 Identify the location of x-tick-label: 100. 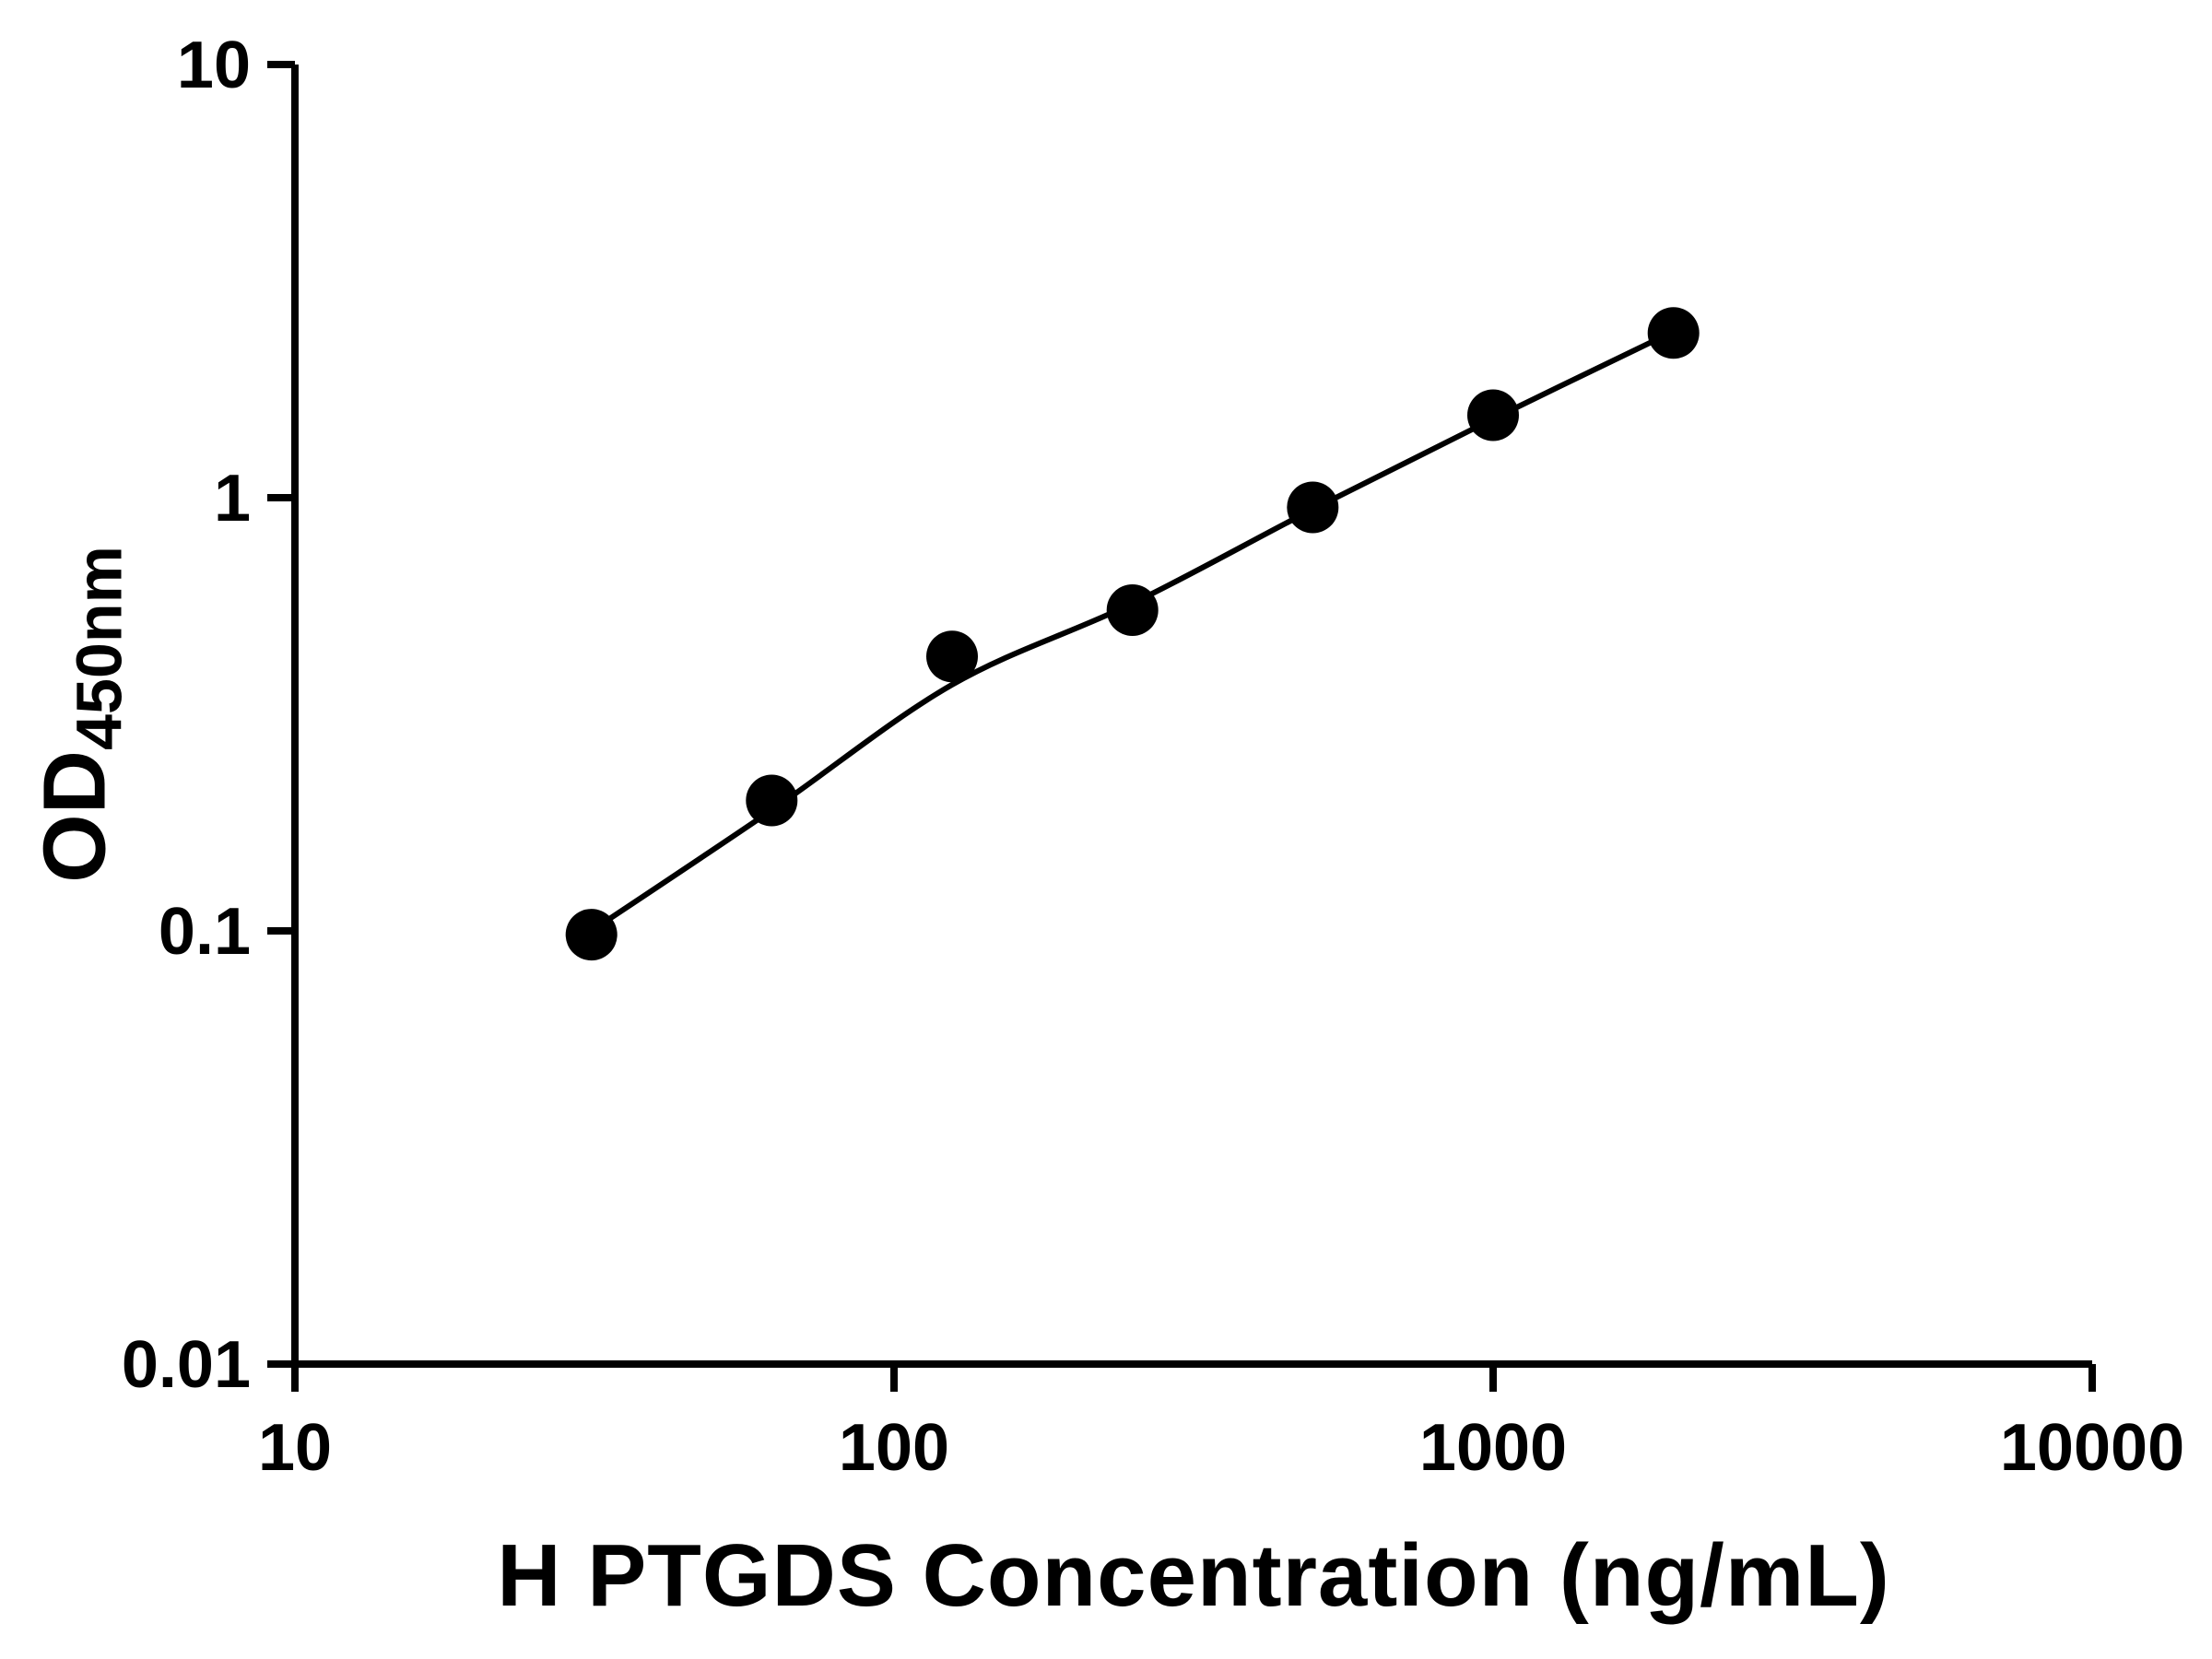
(894, 1448).